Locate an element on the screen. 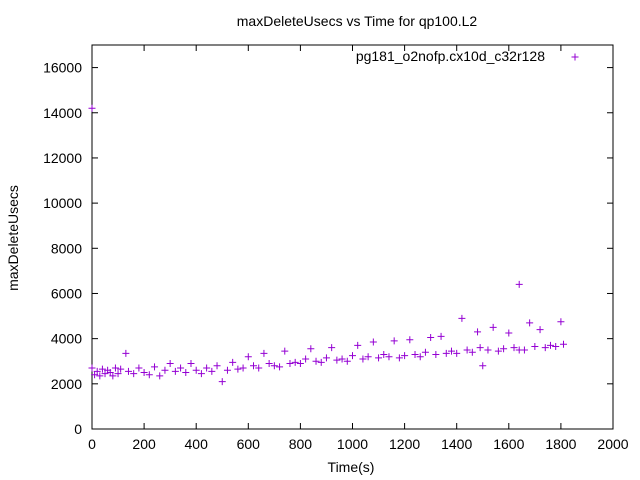 The height and width of the screenshot is (480, 640). legend-label: pg181_o2nofp.cx10d_c32r128 is located at coordinates (450, 56).